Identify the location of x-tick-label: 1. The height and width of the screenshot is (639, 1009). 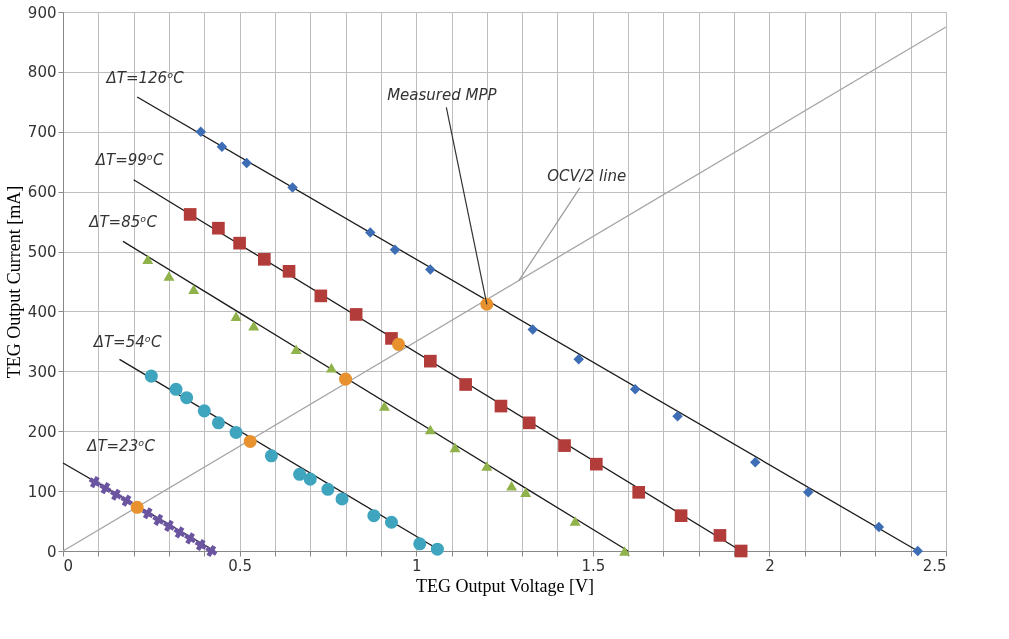
(416, 565).